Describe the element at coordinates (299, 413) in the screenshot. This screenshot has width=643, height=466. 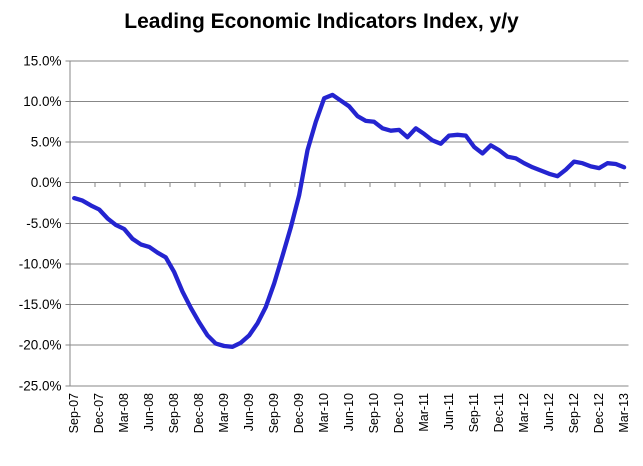
I see `x-tick-label: Dec-09` at that location.